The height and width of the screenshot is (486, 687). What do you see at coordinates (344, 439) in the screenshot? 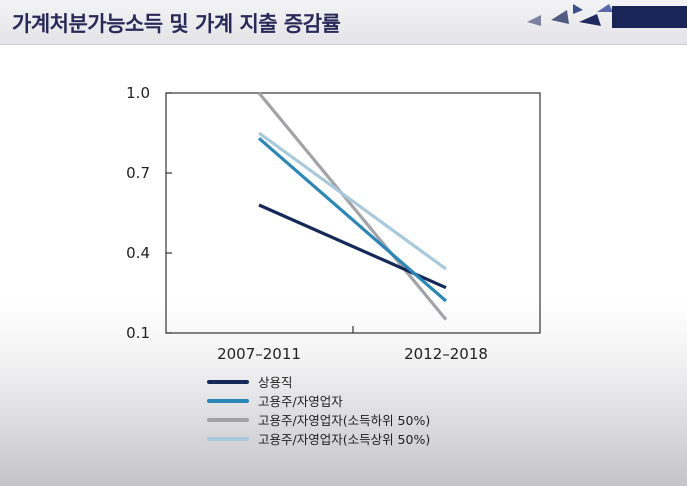
I see `legend-label: 고용주/자영업자(소득상위 50%)` at bounding box center [344, 439].